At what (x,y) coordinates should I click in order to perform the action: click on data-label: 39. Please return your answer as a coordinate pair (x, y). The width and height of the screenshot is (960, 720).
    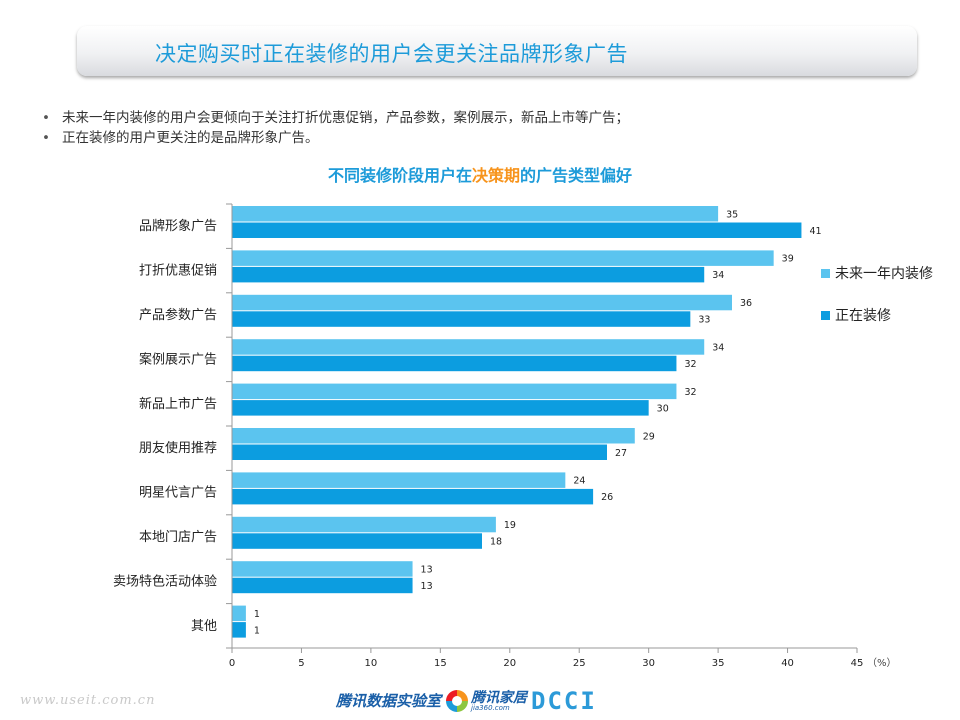
    Looking at the image, I should click on (788, 259).